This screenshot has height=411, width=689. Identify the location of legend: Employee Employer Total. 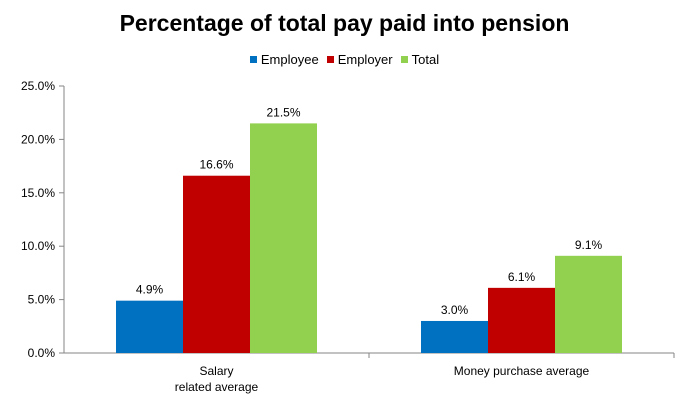
(344, 59).